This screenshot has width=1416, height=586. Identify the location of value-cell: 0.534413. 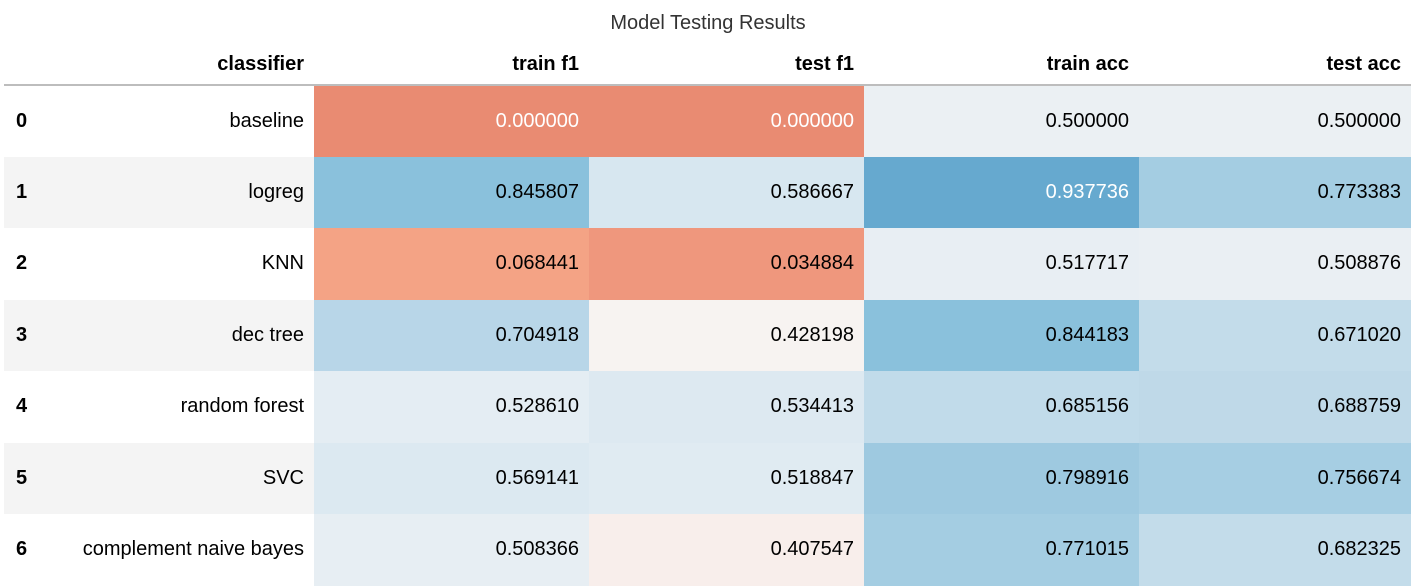
(726, 407).